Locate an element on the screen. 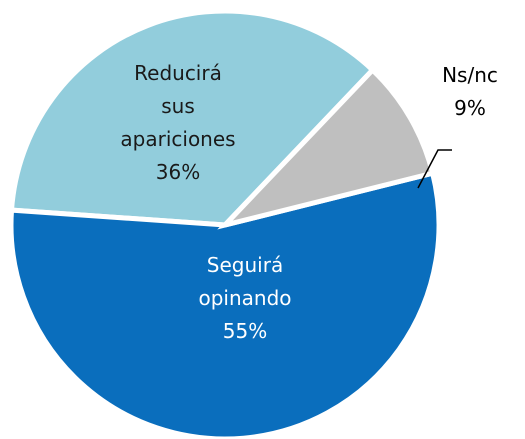  value-label: 9% is located at coordinates (470, 108).